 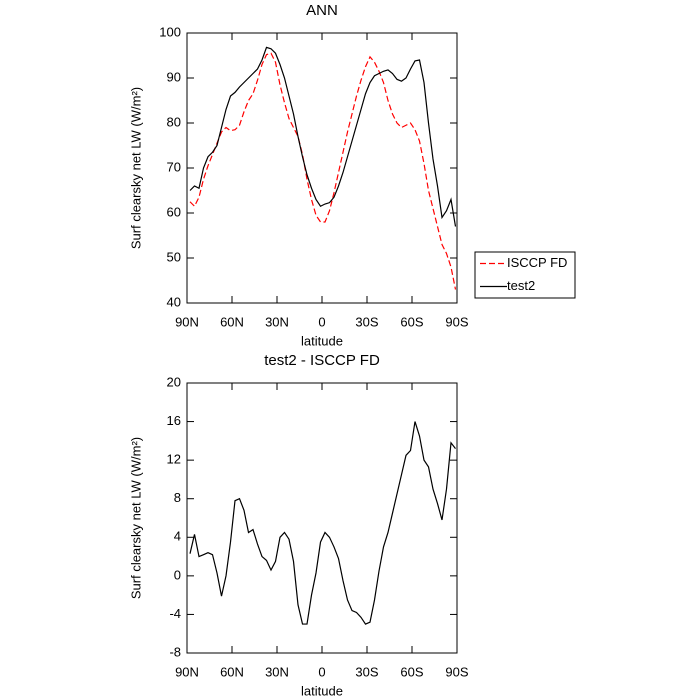 I want to click on y-tick-label: 20, so click(x=174, y=381).